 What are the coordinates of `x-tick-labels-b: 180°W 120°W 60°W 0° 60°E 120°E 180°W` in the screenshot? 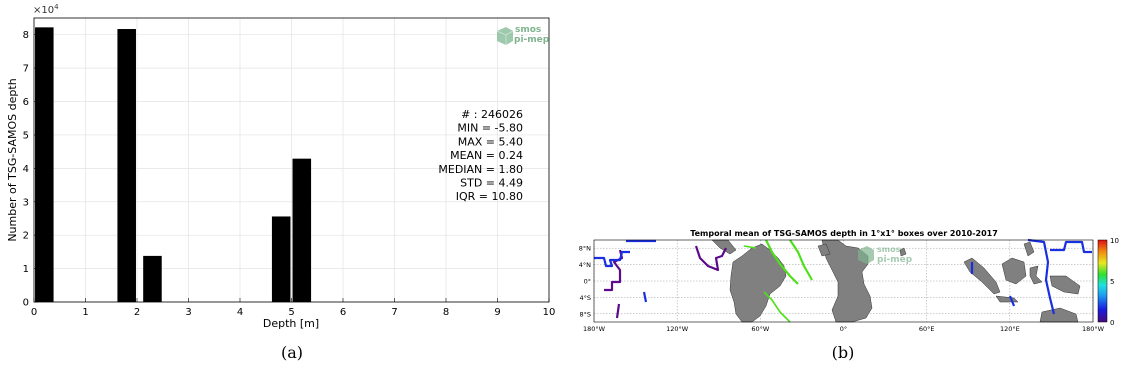 It's located at (844, 329).